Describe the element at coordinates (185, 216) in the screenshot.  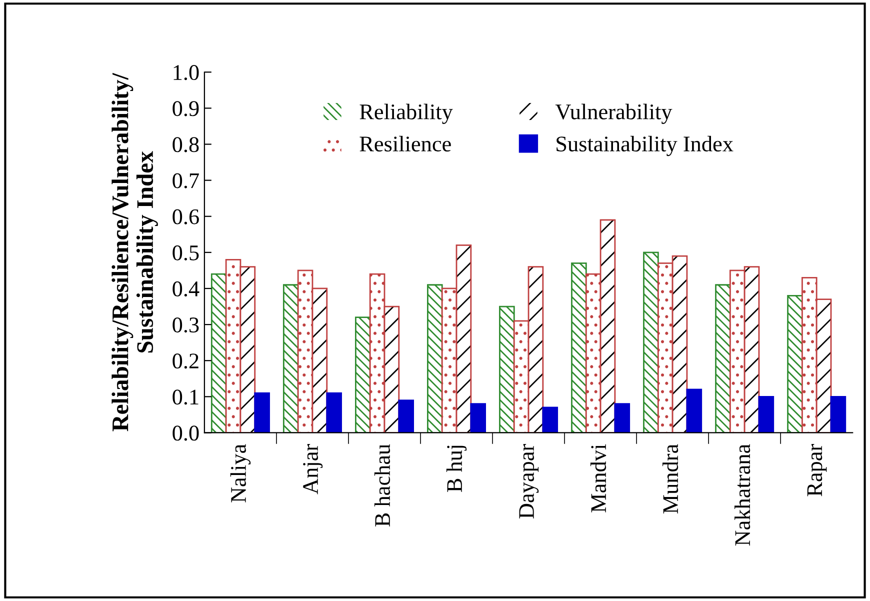
I see `y-tick-label: 0.6` at that location.